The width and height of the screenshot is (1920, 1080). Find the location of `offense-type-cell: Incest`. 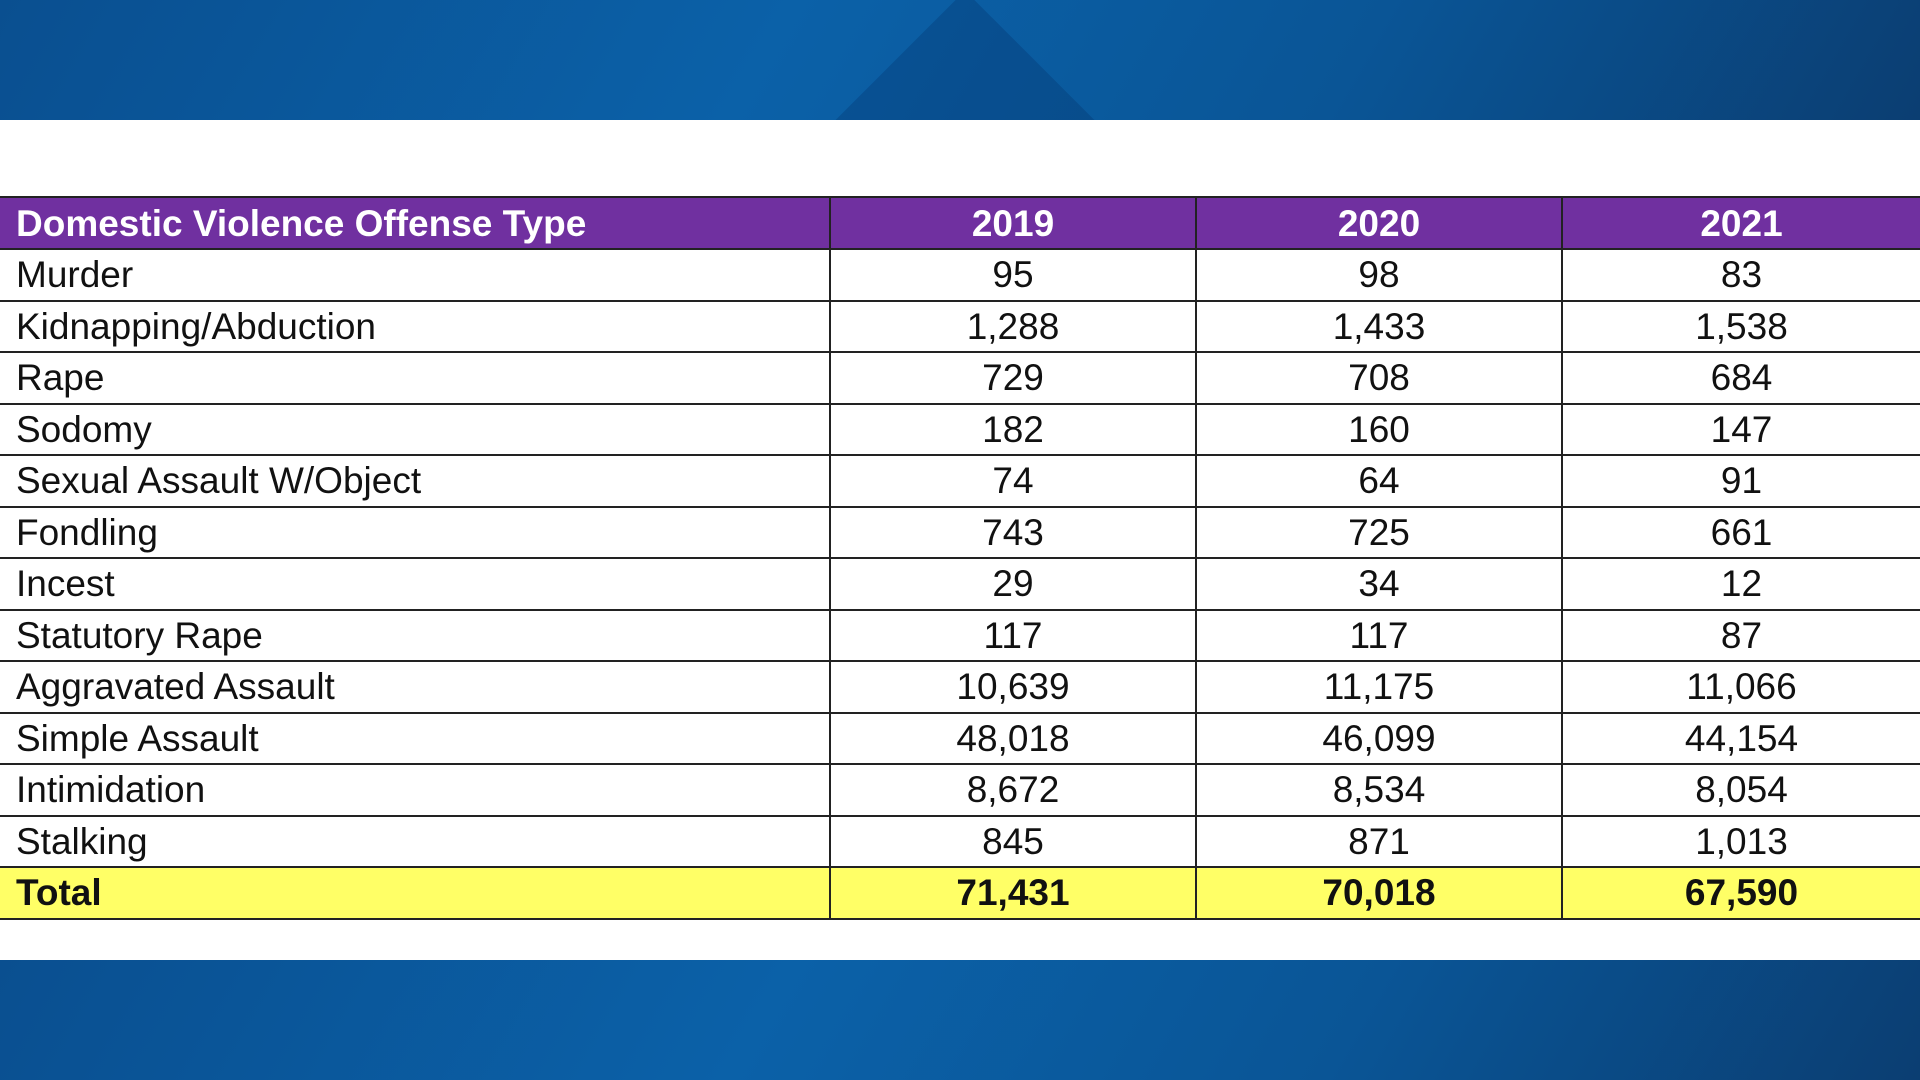

offense-type-cell: Incest is located at coordinates (415, 584).